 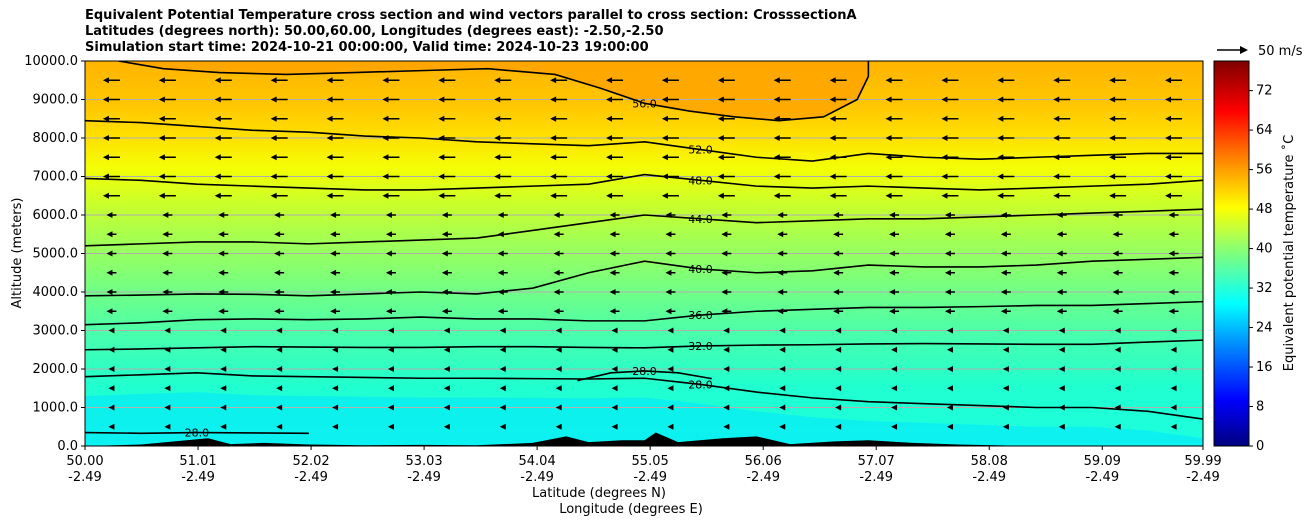 What do you see at coordinates (56, 369) in the screenshot?
I see `y-tick-label: 2000.0` at bounding box center [56, 369].